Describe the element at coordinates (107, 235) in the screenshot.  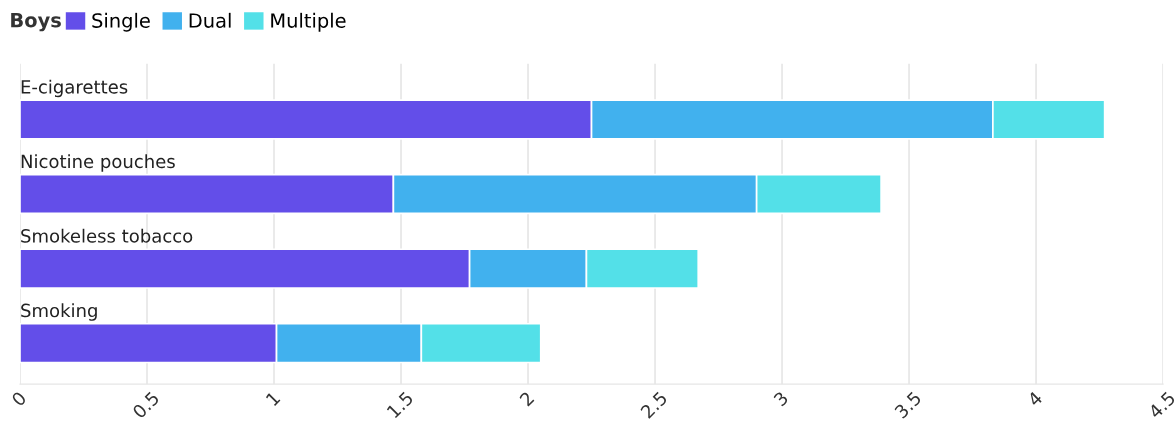
I see `y-tick-label: Smokeless tobacco` at that location.